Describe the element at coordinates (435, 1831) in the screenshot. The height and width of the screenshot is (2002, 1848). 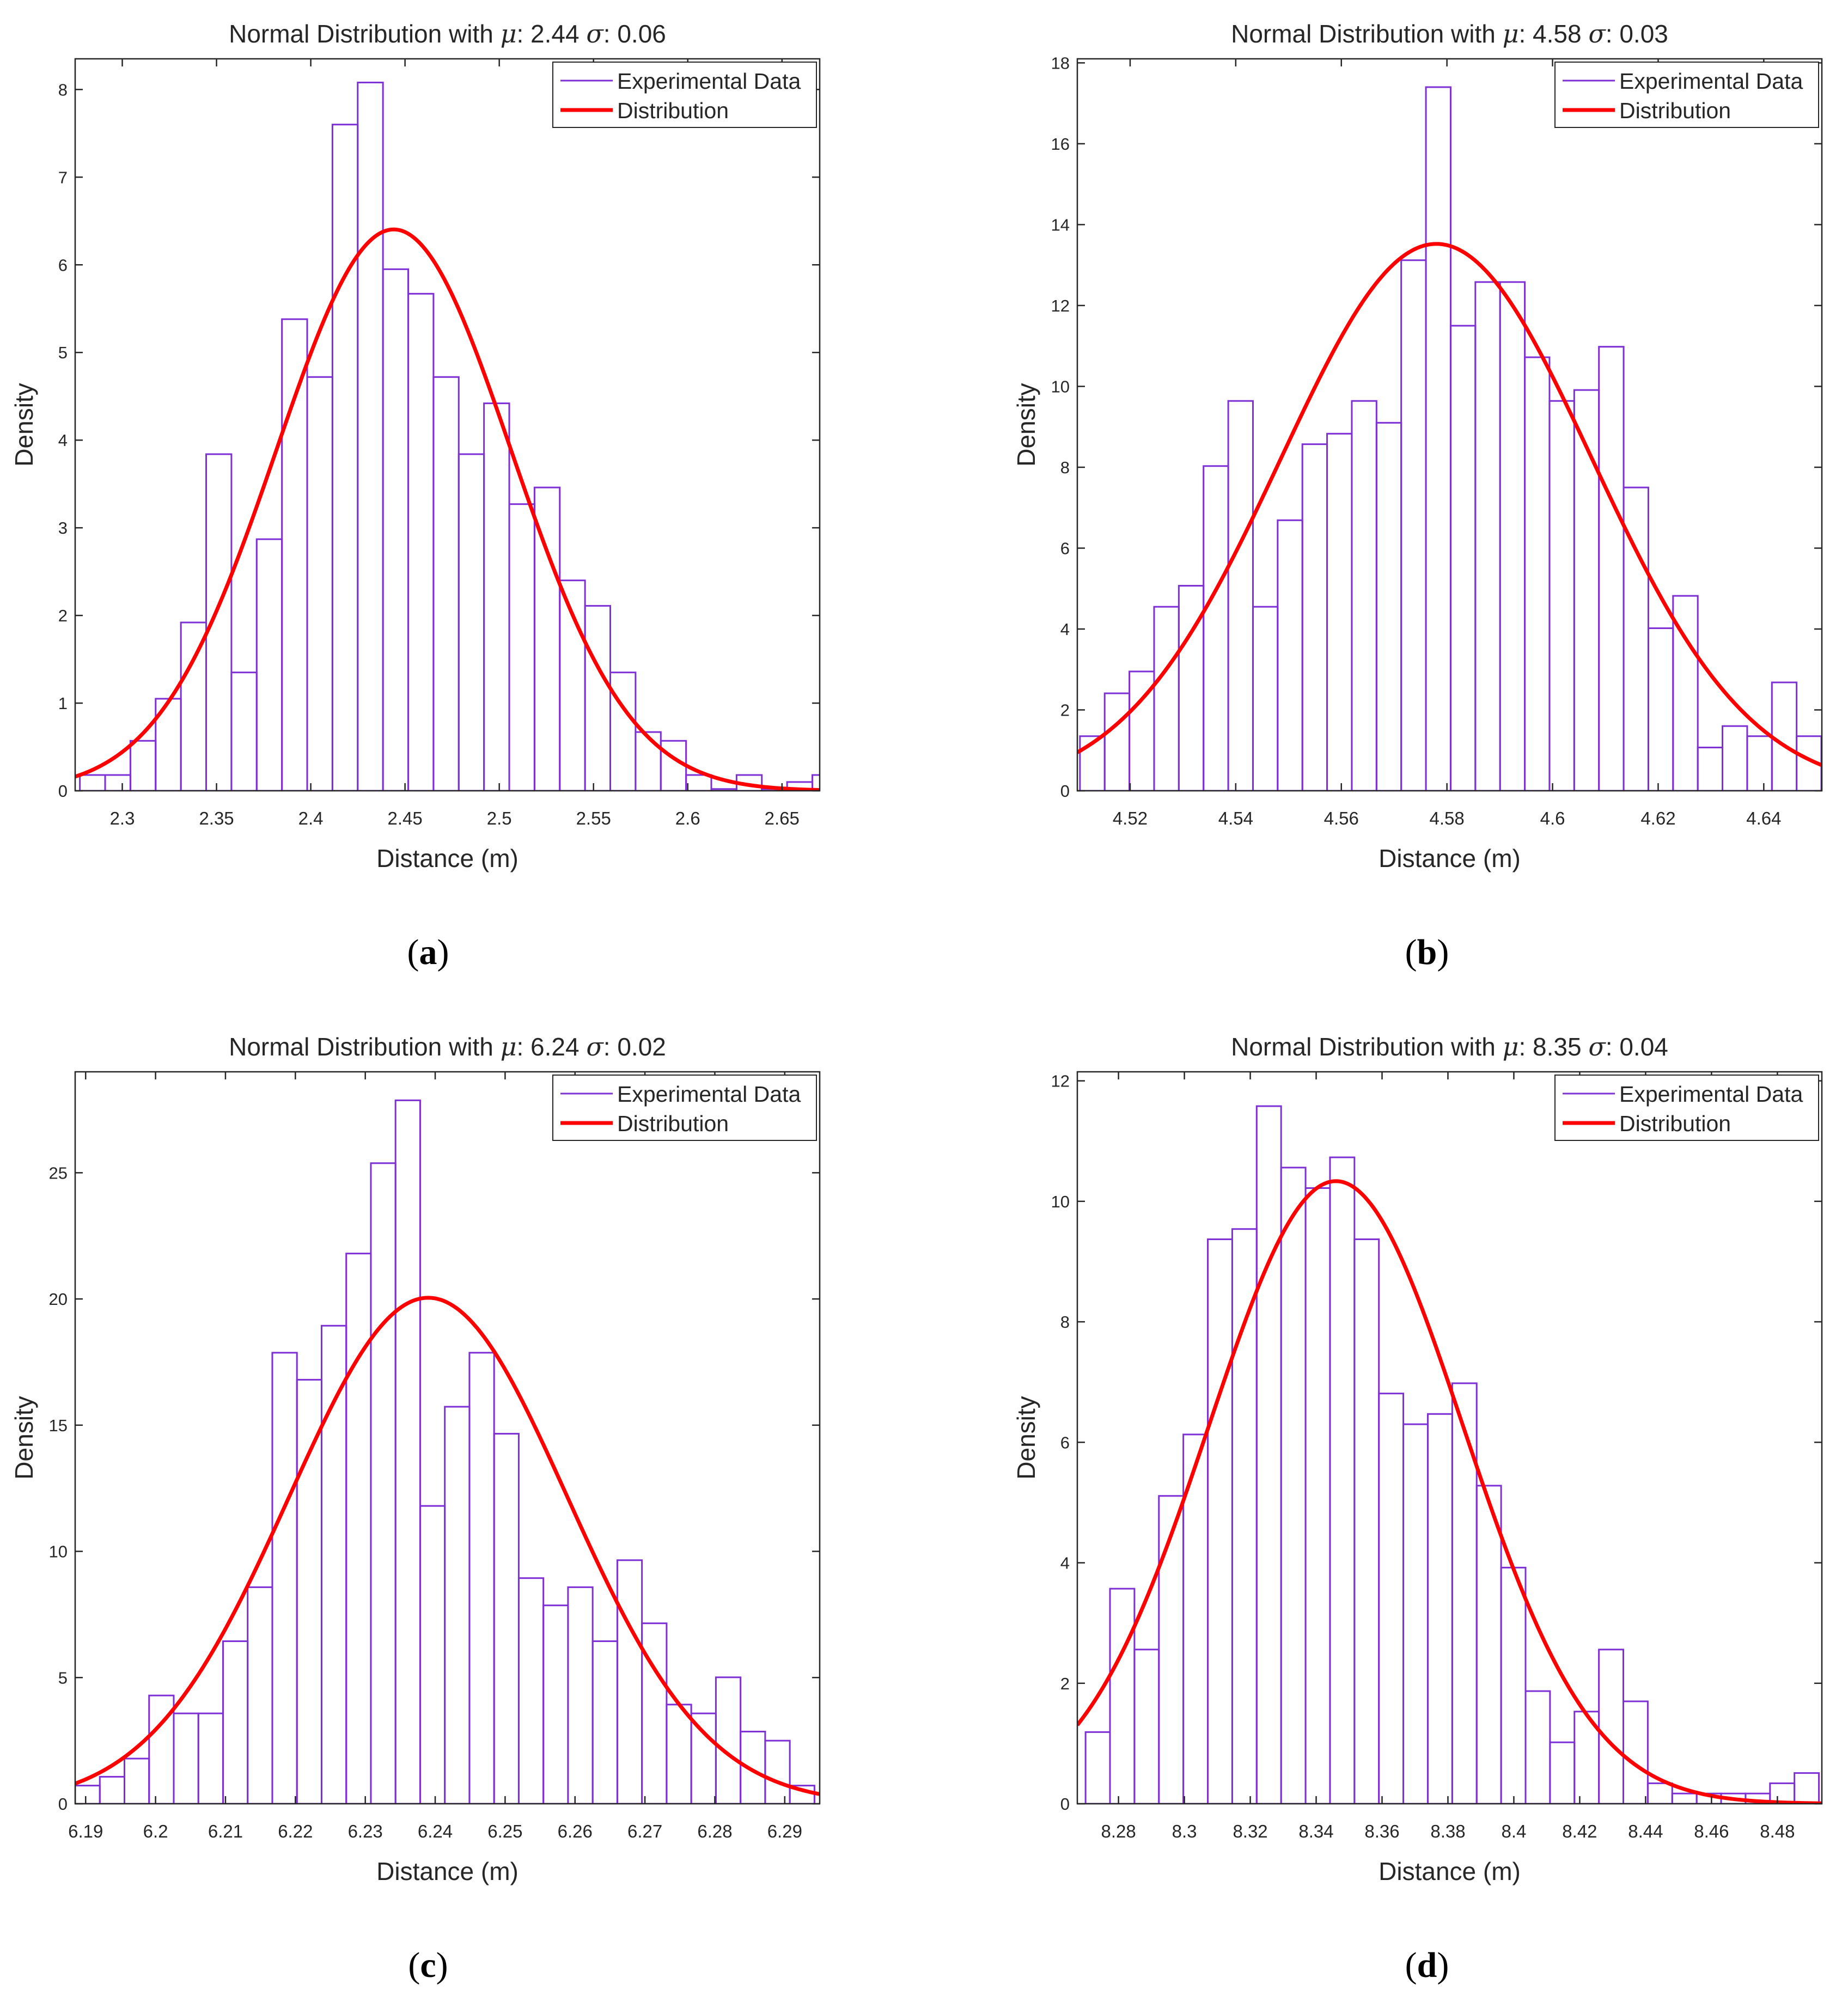
I see `x-tick-label: 6.24` at that location.